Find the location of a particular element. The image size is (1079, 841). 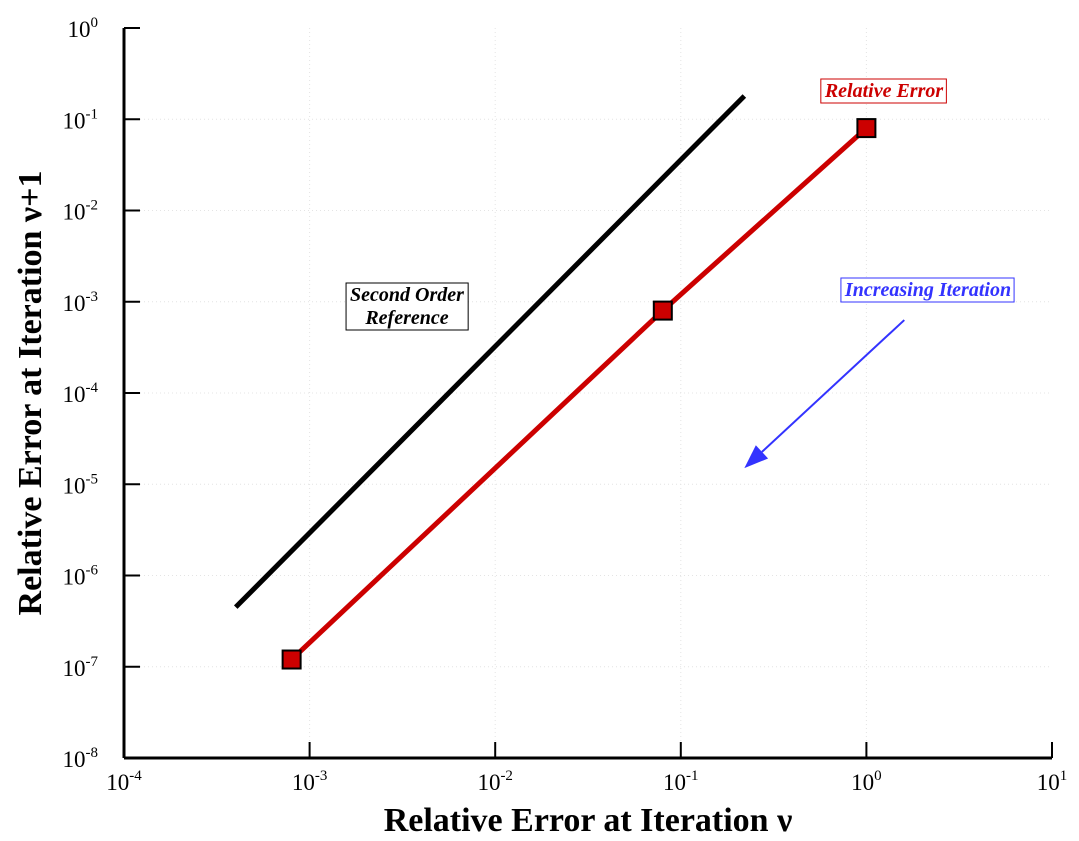

x-tick-label: 10⁰ is located at coordinates (866, 781).